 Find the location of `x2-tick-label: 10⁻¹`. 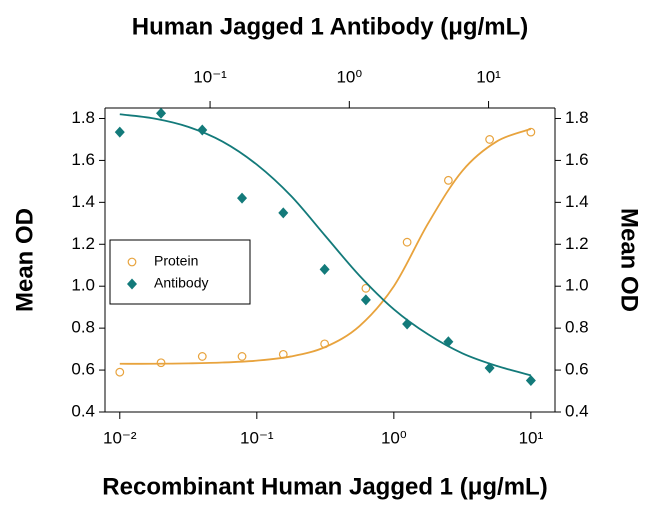

x2-tick-label: 10⁻¹ is located at coordinates (210, 76).